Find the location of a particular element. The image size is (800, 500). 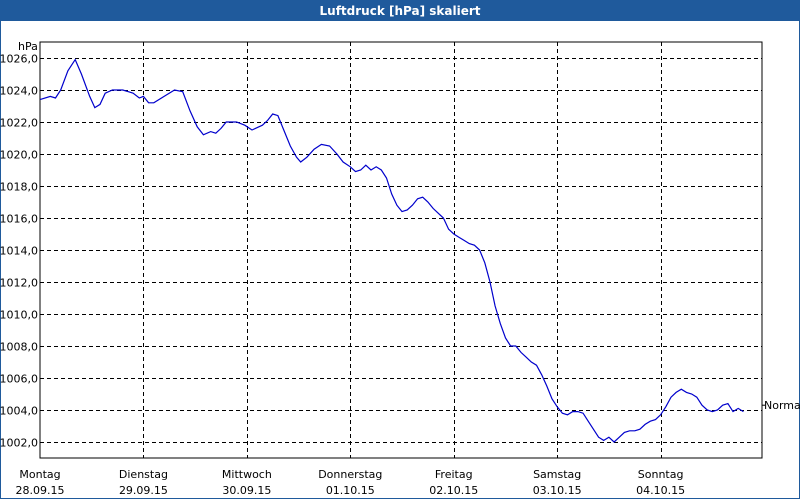

chart-title: Luftdruck [hPa] skaliert is located at coordinates (400, 10).